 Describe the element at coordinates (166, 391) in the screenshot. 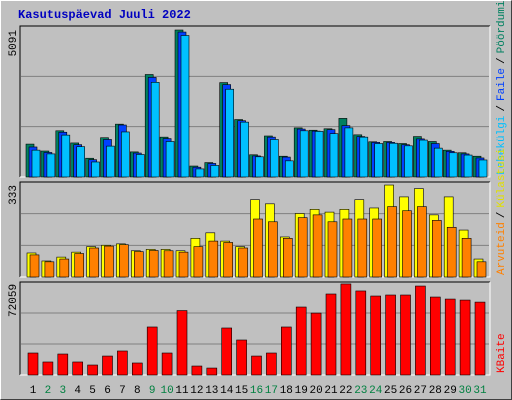

I see `x-tick-label: 10` at that location.